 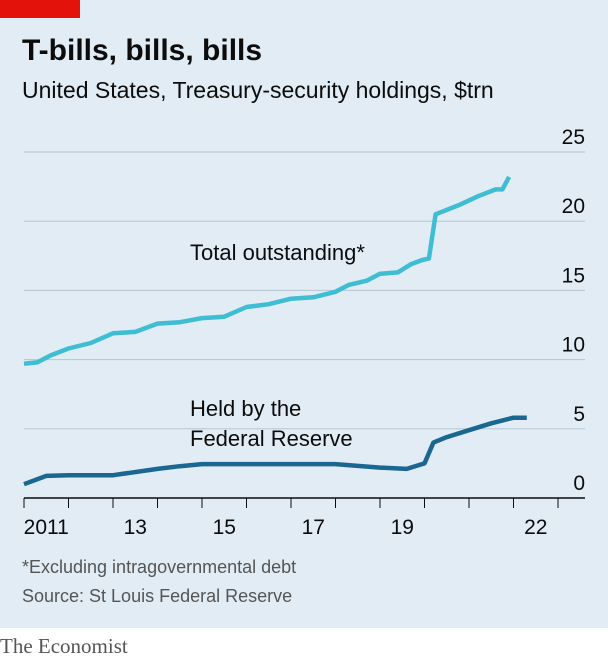 What do you see at coordinates (573, 275) in the screenshot?
I see `y-tick-label: 15` at bounding box center [573, 275].